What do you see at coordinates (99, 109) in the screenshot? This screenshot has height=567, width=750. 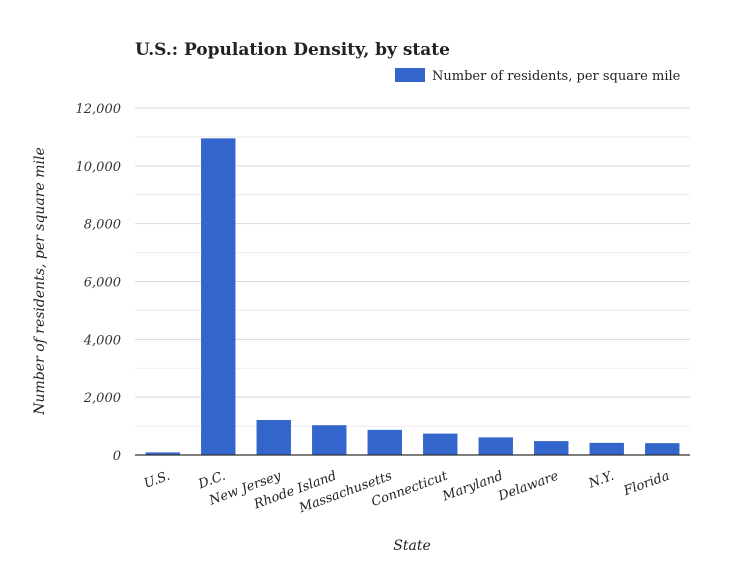 I see `y-tick-label: 12,000` at bounding box center [99, 109].